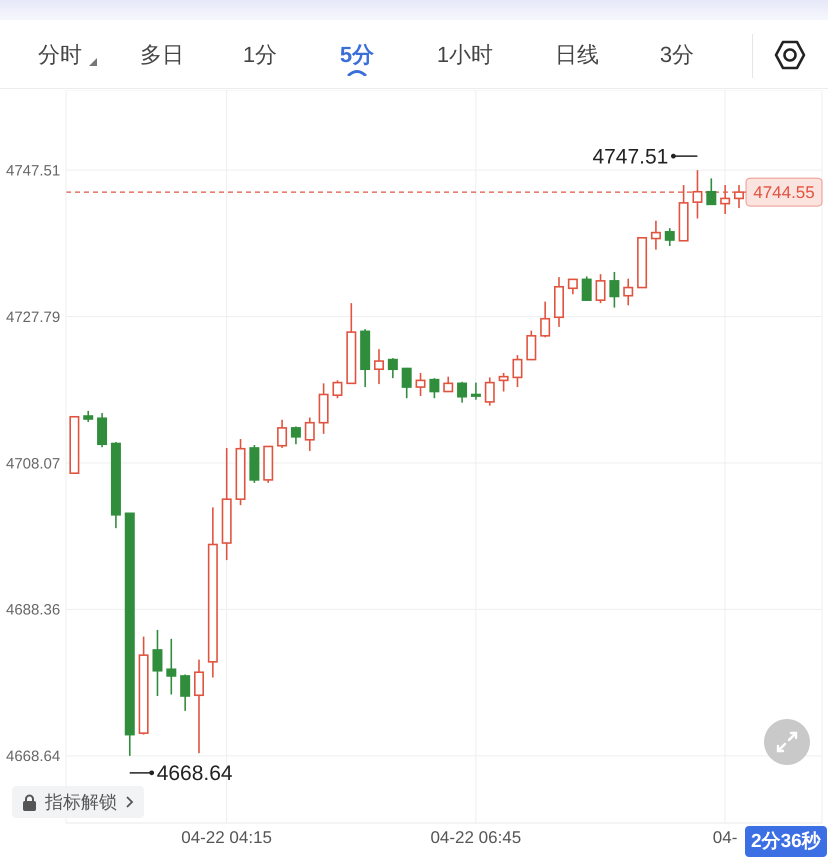 The width and height of the screenshot is (828, 860). I want to click on y-tick-label: 4688.36, so click(33, 610).